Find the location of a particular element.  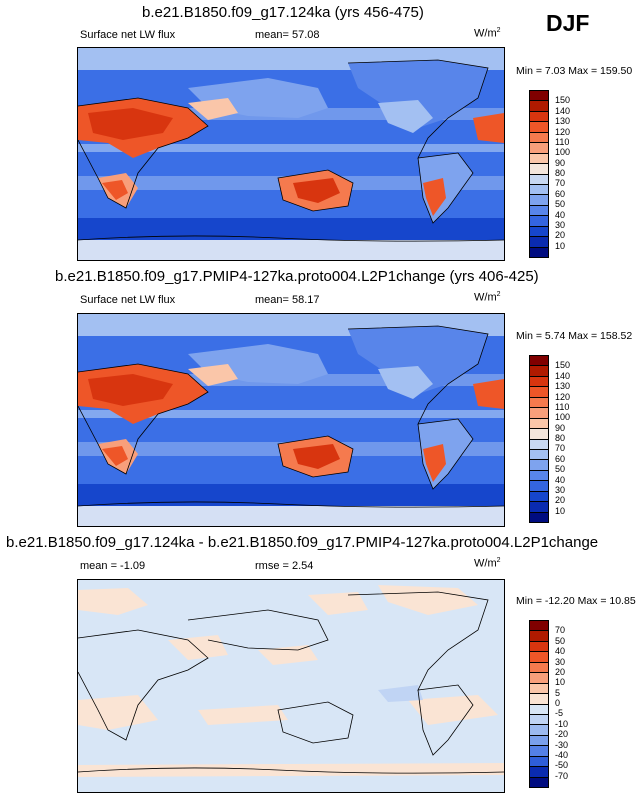

colorbar-tick-label: 20 is located at coordinates (560, 235).